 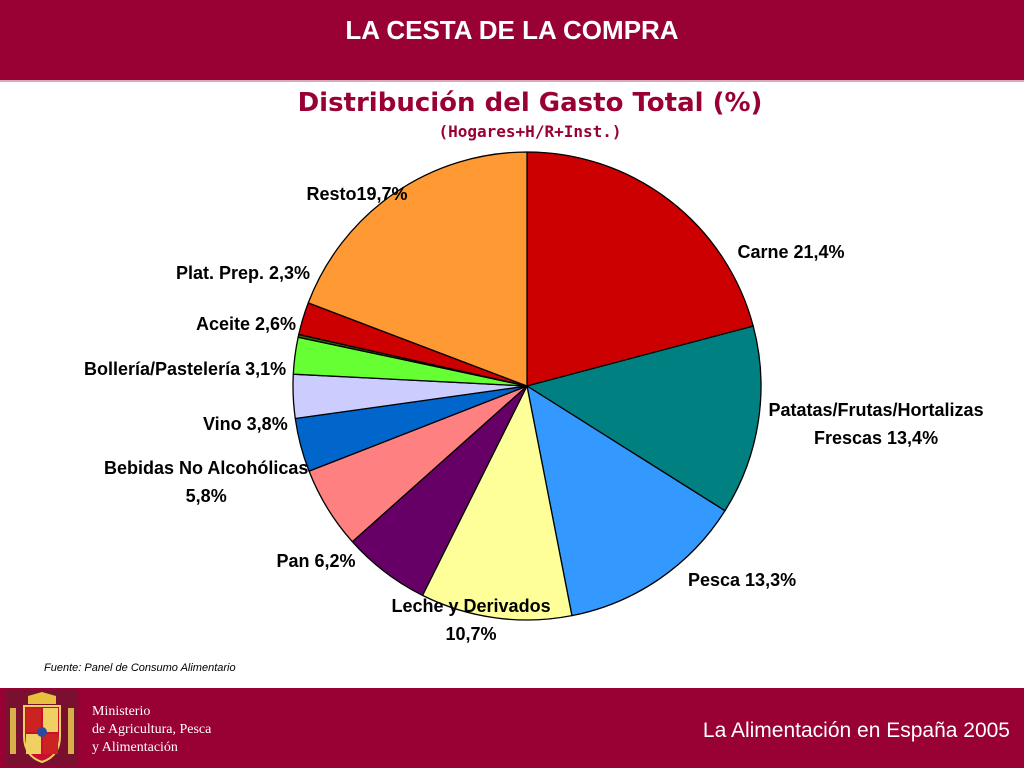 What do you see at coordinates (471, 634) in the screenshot?
I see `slice-label-line: 10,7%` at bounding box center [471, 634].